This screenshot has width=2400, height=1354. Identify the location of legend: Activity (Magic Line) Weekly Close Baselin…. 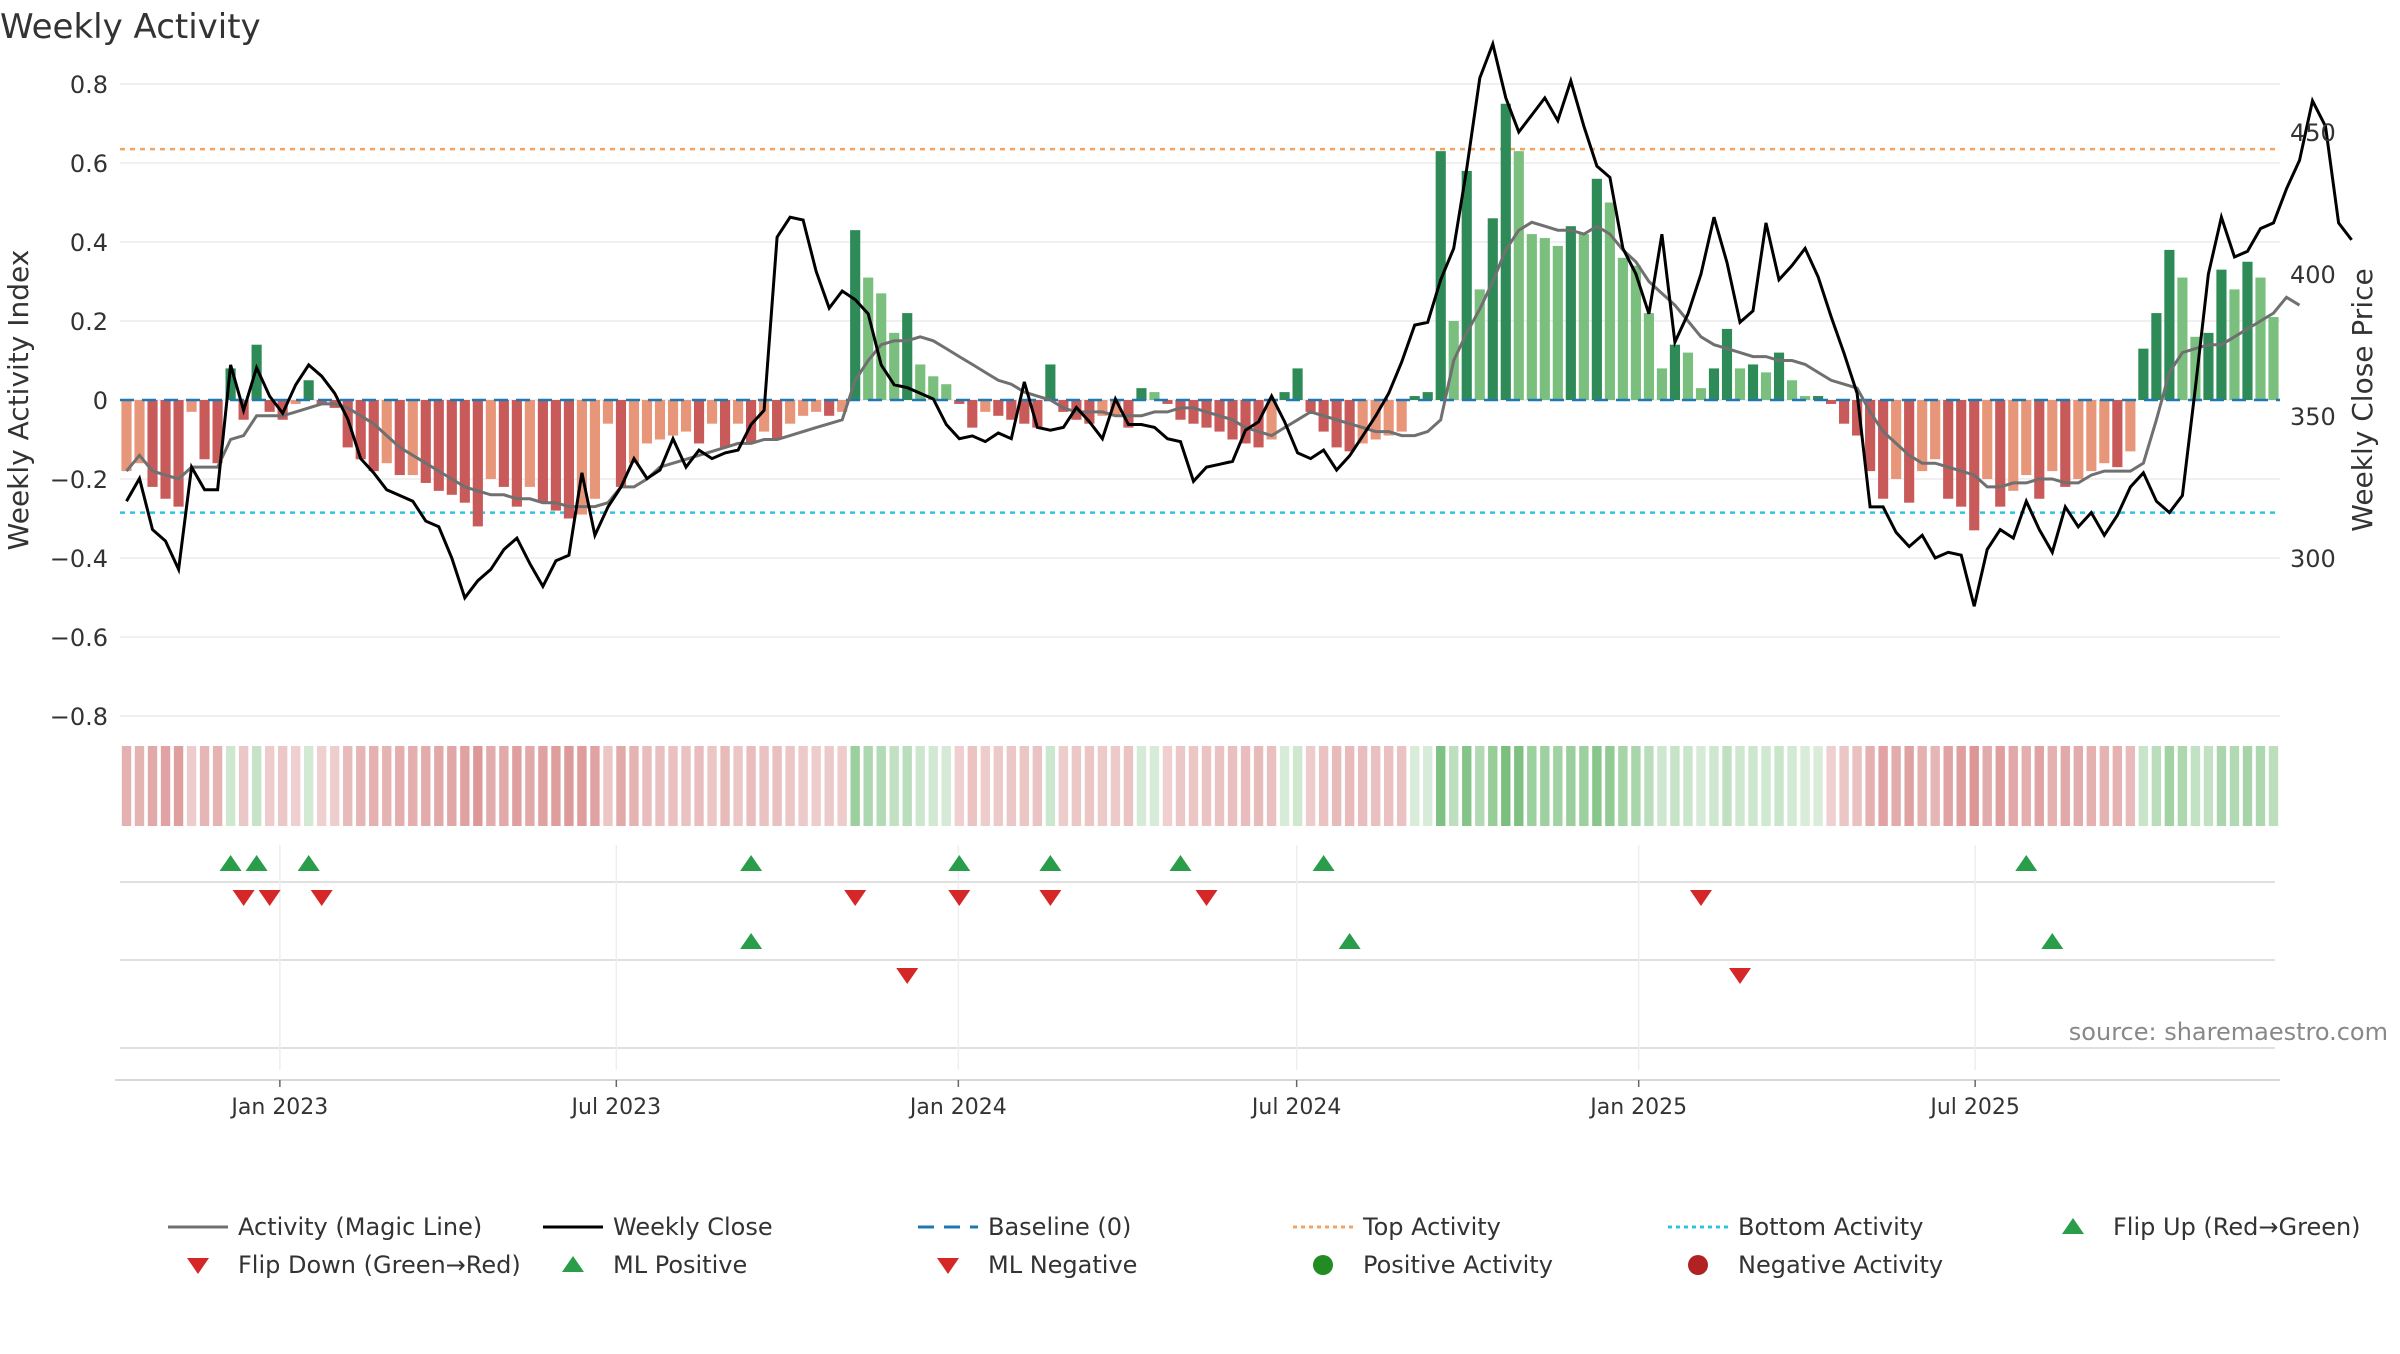
(1264, 1246).